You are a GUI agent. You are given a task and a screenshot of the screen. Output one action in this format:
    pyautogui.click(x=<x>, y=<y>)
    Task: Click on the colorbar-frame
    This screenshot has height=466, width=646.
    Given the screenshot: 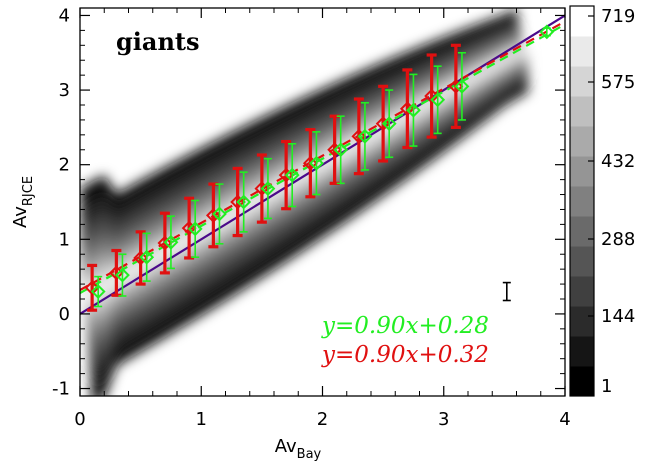 What is the action you would take?
    pyautogui.click(x=582, y=201)
    